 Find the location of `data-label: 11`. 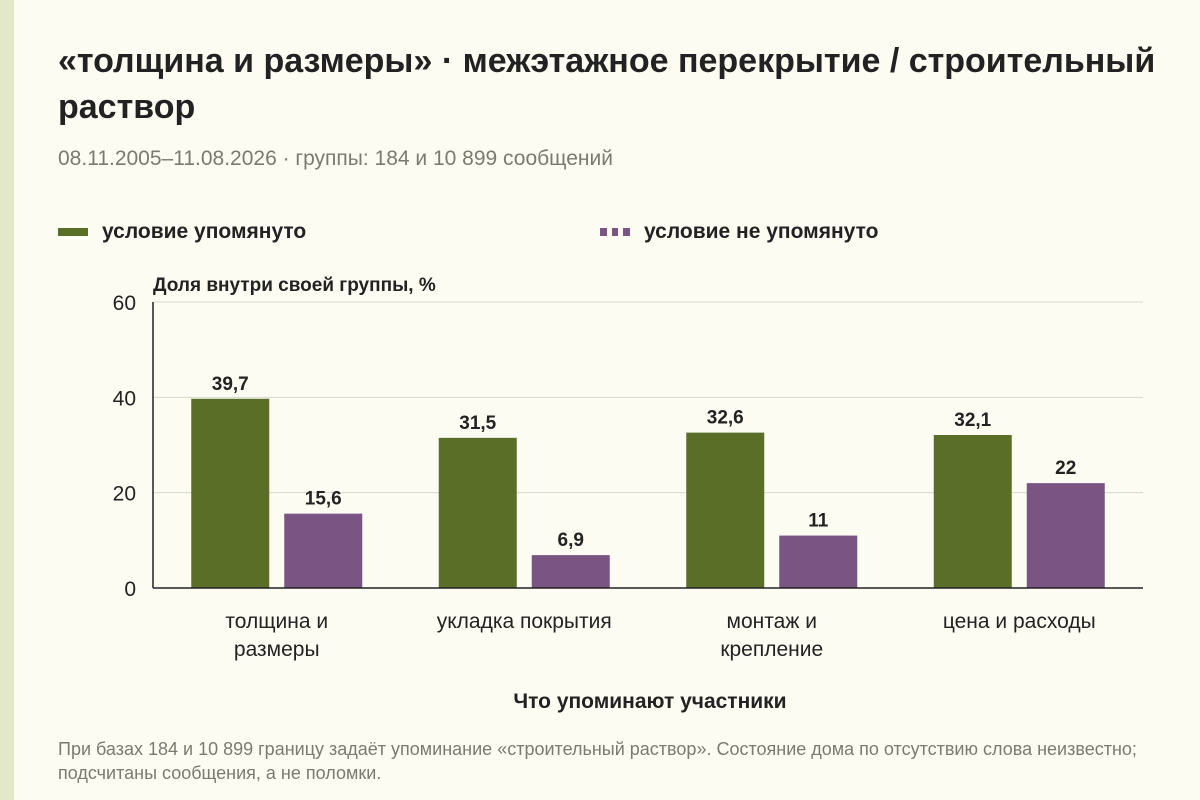

data-label: 11 is located at coordinates (818, 521).